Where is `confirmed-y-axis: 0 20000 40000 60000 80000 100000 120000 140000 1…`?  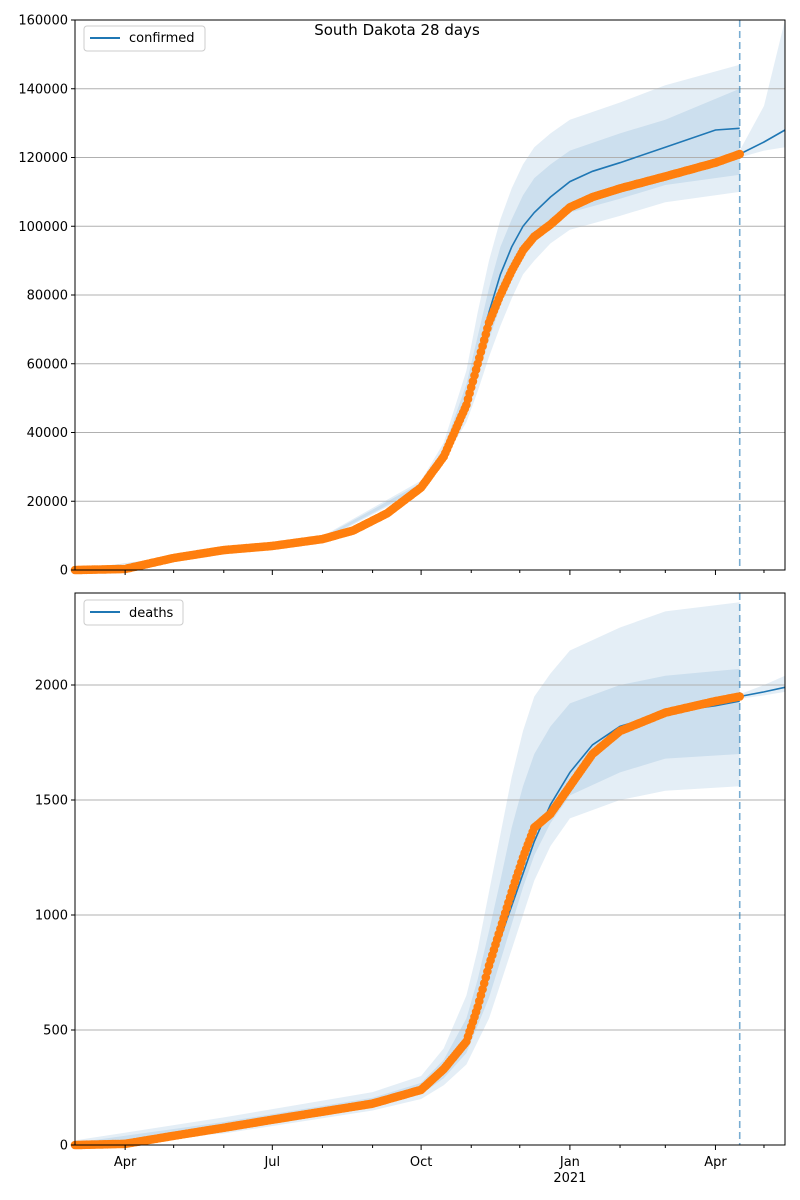
confirmed-y-axis: 0 20000 40000 60000 80000 100000 120000 140000 1… is located at coordinates (46, 296).